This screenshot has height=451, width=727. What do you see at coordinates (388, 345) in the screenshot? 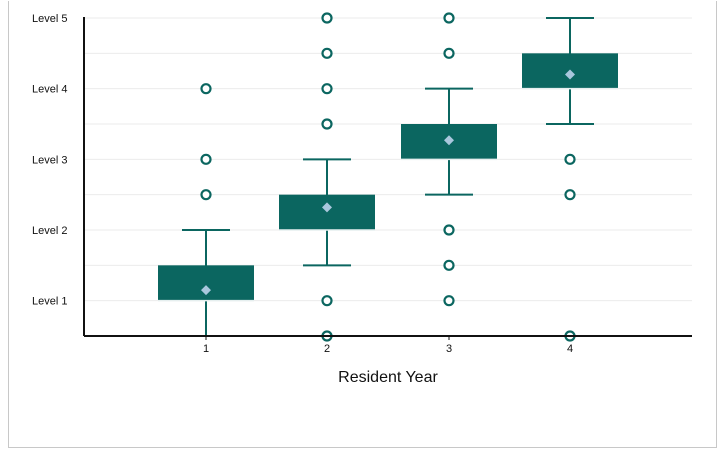
I see `x-axis-ticks: 1 2 3 4` at bounding box center [388, 345].